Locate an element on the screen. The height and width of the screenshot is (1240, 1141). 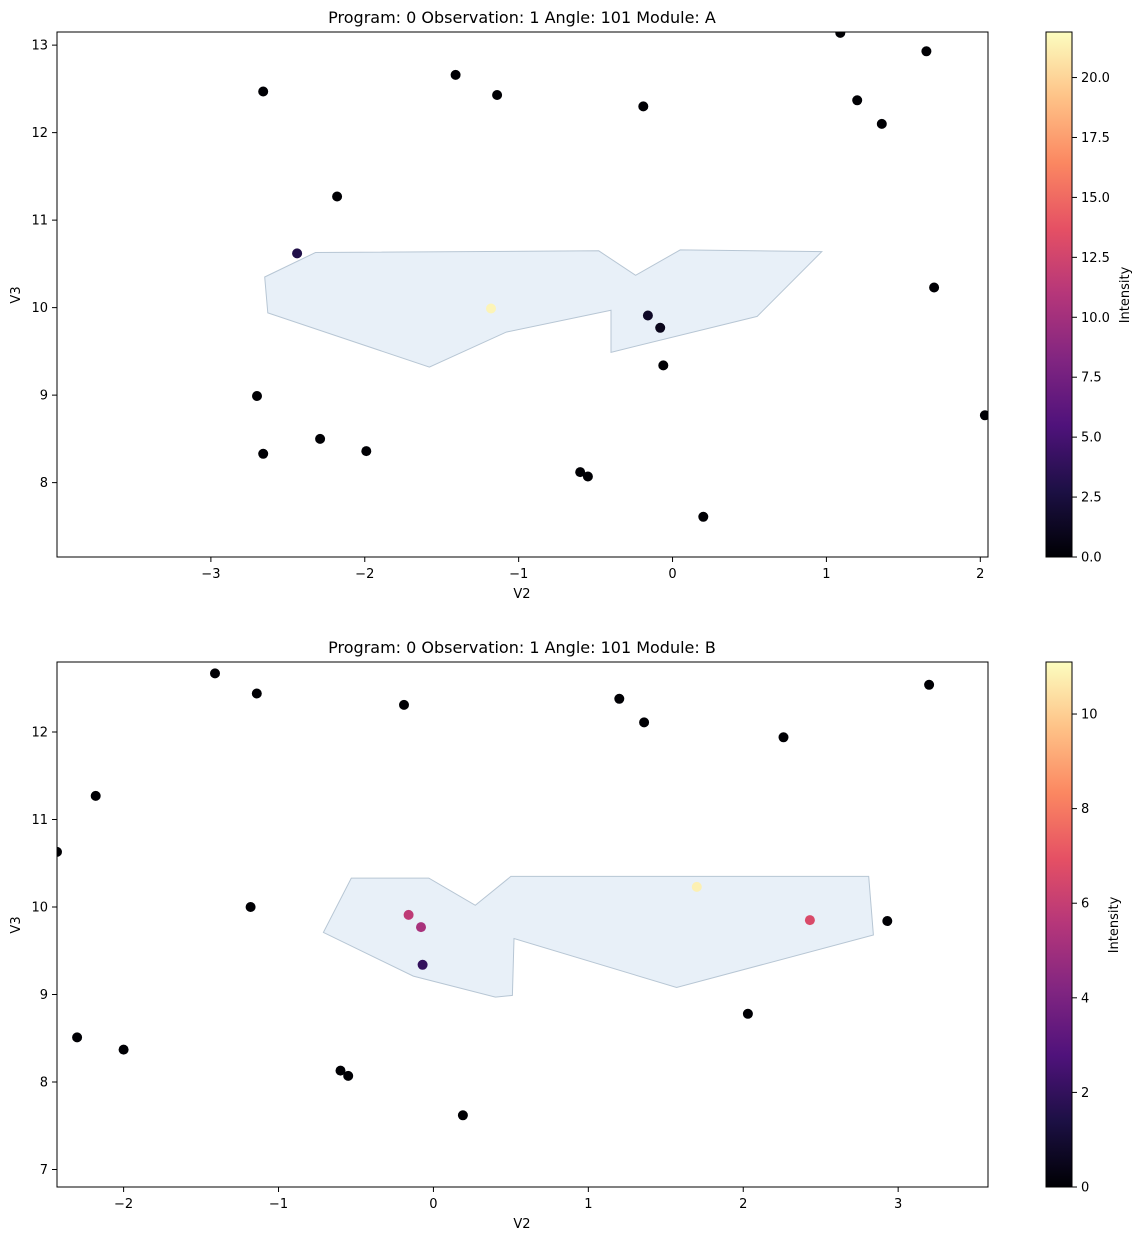
colorbar-tick-label: 0 is located at coordinates (1085, 1188).